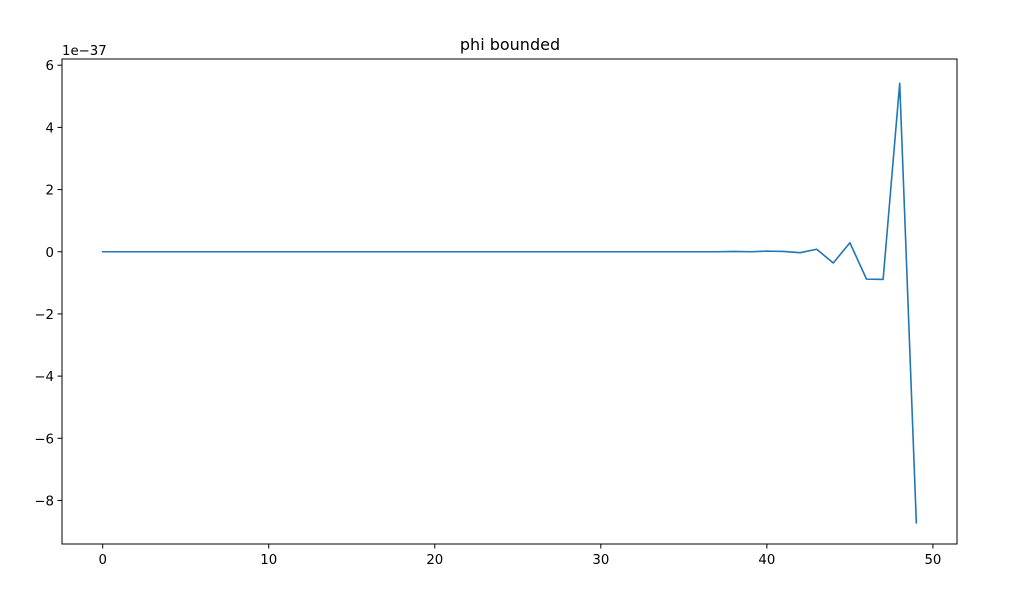 The image size is (1034, 596). Describe the element at coordinates (50, 191) in the screenshot. I see `y-tick-label: 2` at that location.